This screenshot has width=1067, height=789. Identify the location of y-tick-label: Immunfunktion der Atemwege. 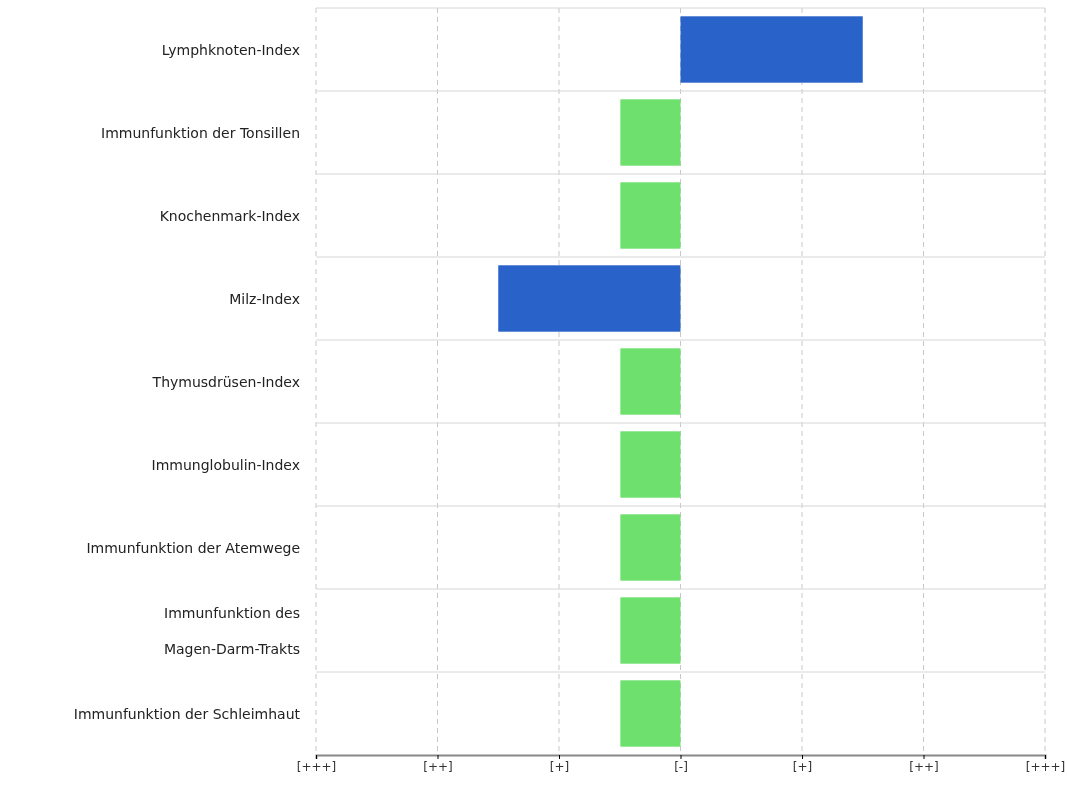
(193, 547).